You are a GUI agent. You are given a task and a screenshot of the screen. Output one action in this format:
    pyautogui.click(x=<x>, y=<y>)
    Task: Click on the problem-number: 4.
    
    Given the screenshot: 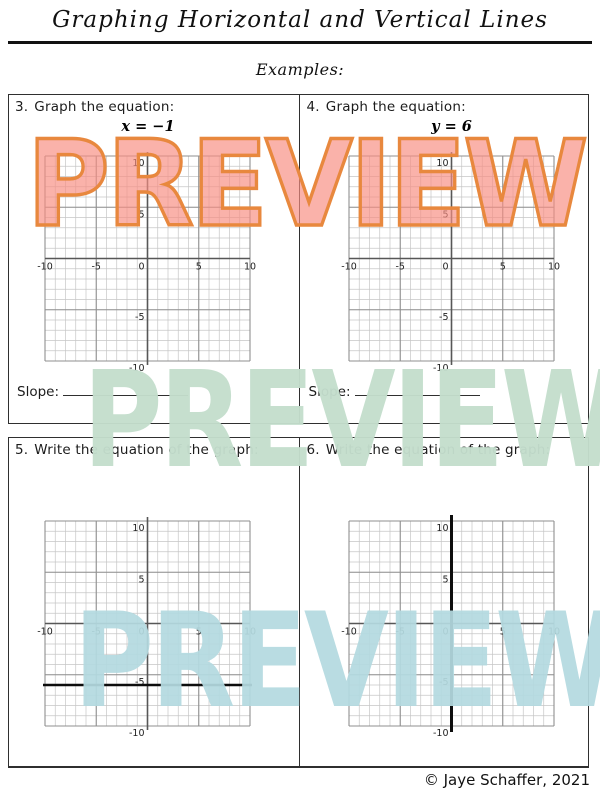 What is the action you would take?
    pyautogui.click(x=313, y=107)
    